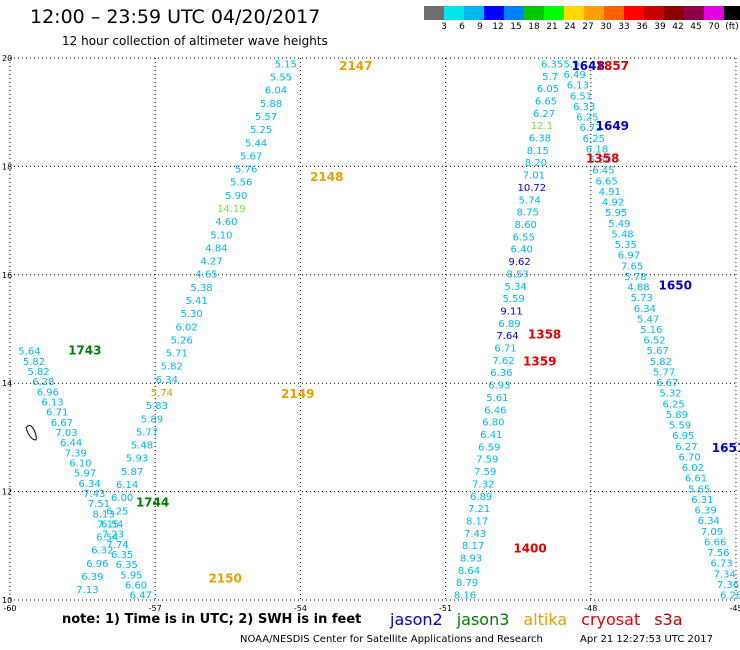  What do you see at coordinates (515, 287) in the screenshot?
I see `wave-height-point: 5.34` at bounding box center [515, 287].